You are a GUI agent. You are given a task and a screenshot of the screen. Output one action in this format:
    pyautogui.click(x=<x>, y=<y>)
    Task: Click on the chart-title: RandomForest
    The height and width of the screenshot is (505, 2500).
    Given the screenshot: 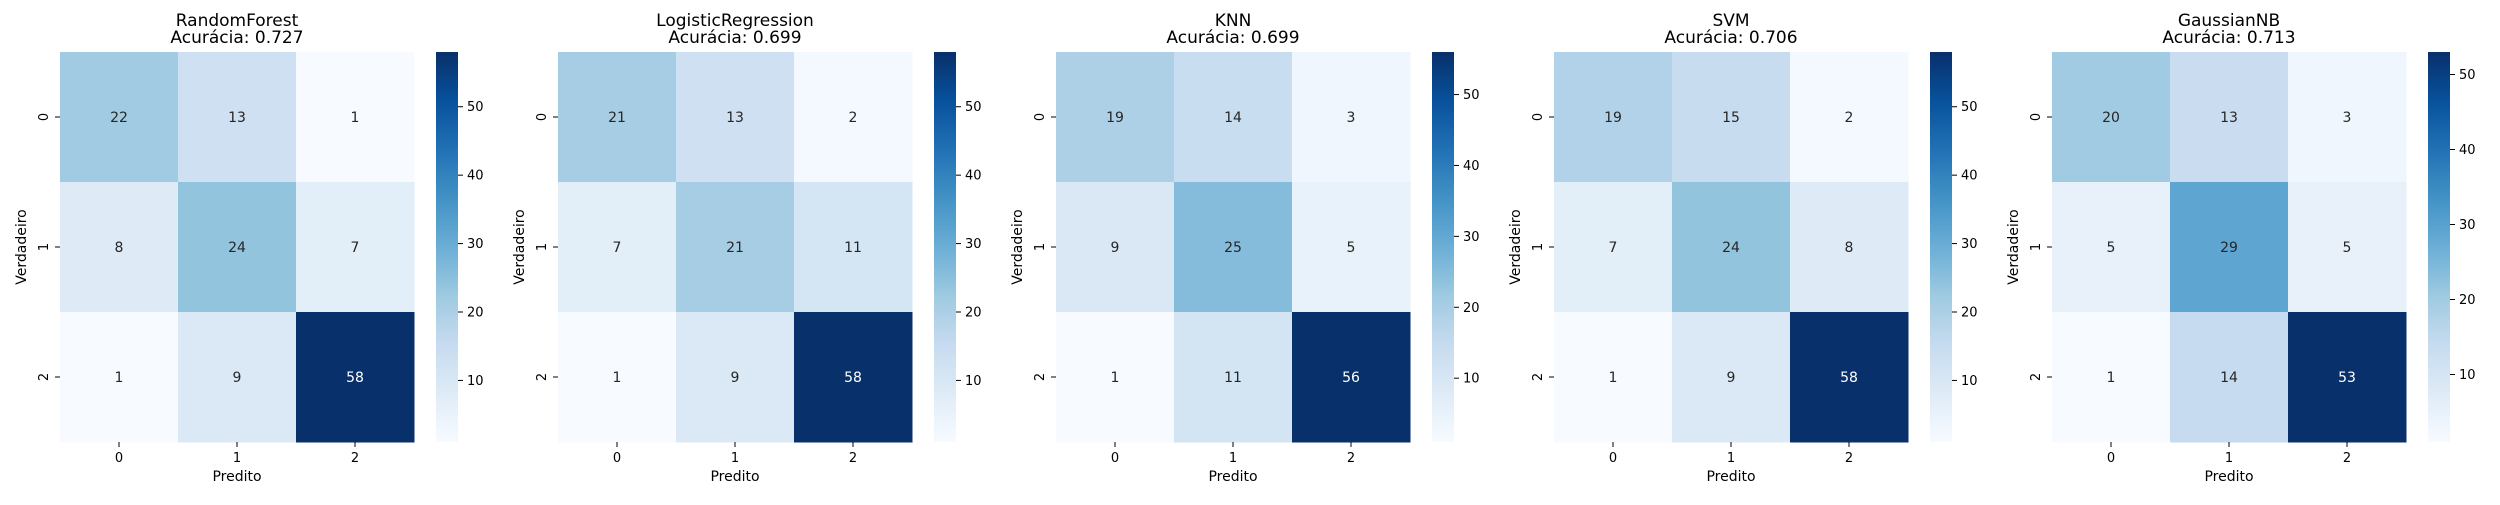 What is the action you would take?
    pyautogui.click(x=237, y=21)
    